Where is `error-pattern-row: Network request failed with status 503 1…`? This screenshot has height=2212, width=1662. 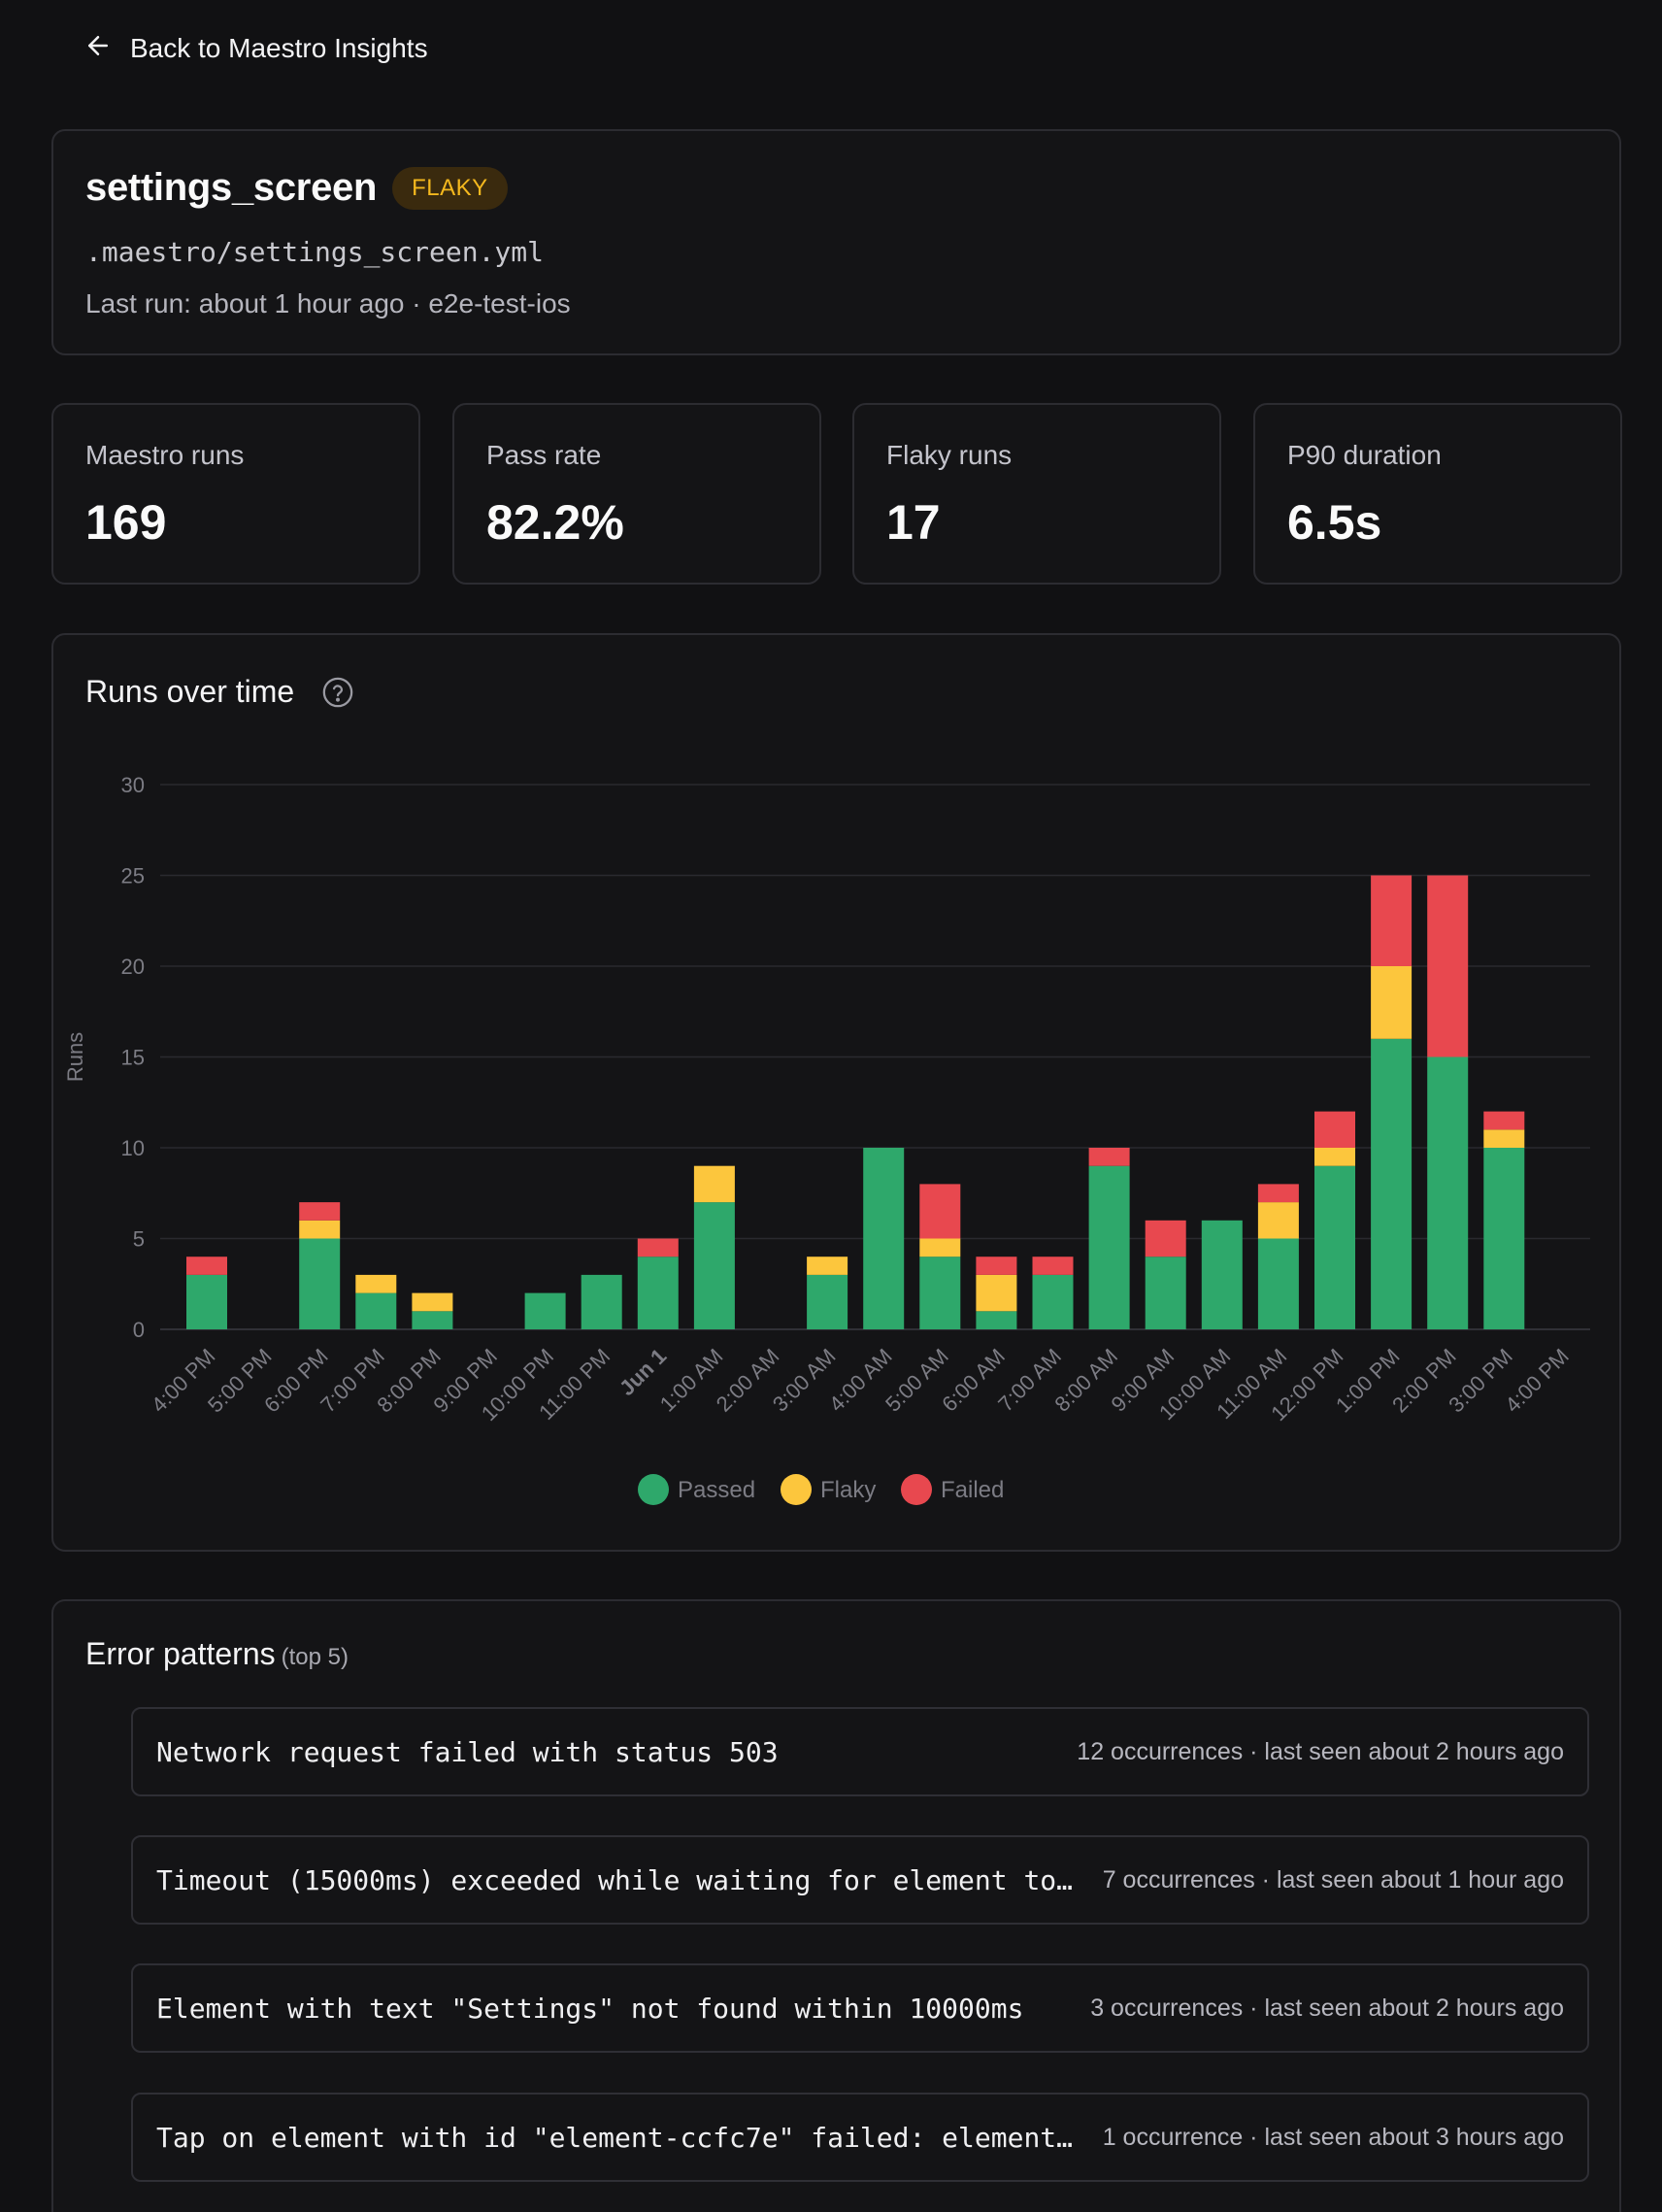 error-pattern-row: Network request failed with status 503 1… is located at coordinates (860, 1751).